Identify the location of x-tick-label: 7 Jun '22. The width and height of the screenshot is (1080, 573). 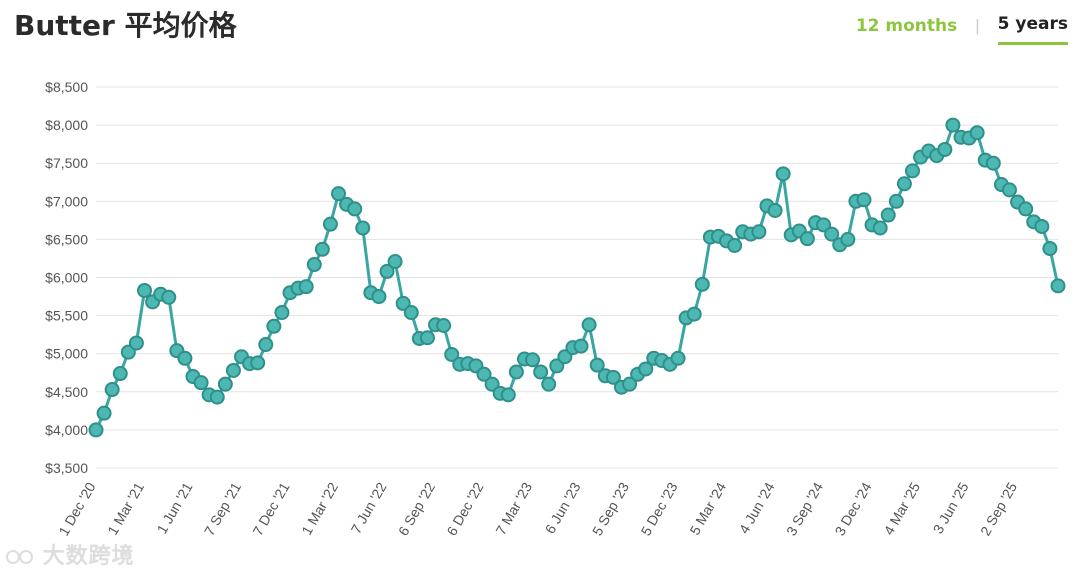
(369, 507).